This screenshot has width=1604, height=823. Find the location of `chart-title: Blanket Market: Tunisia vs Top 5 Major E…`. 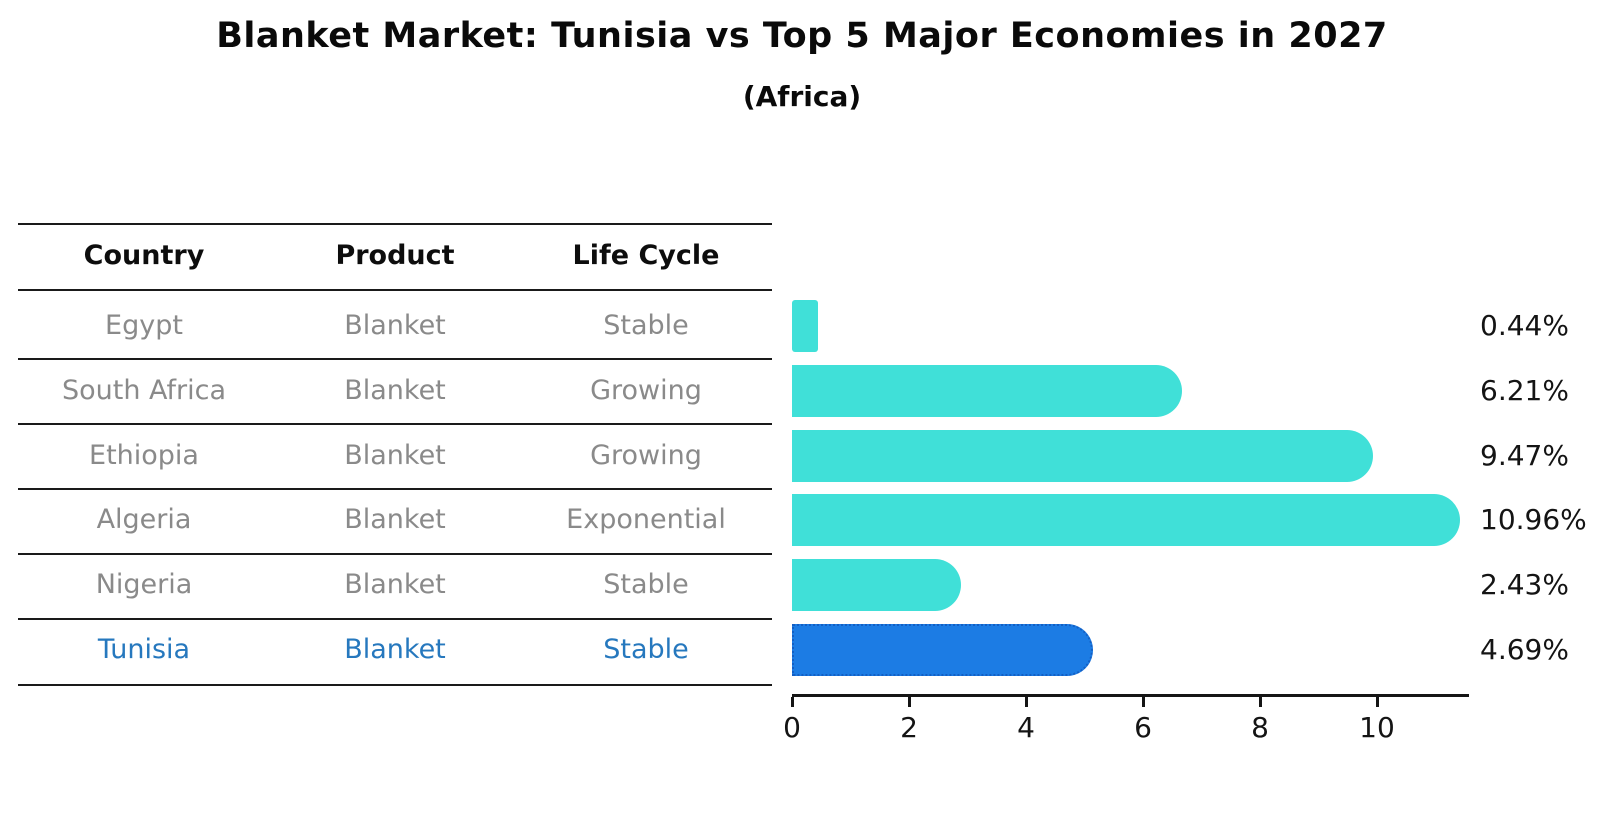

chart-title: Blanket Market: Tunisia vs Top 5 Major E… is located at coordinates (802, 36).